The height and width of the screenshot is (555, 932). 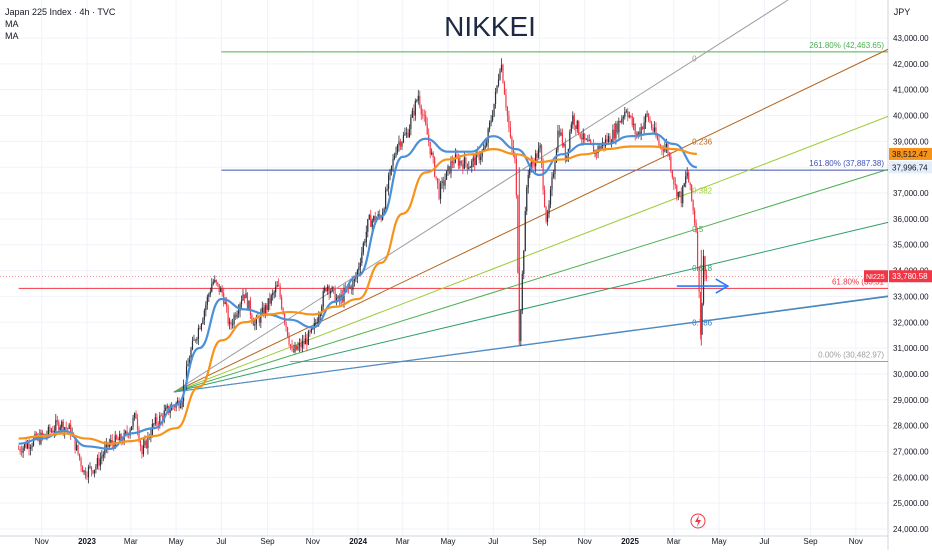 I want to click on lightning-icon, so click(x=698, y=521).